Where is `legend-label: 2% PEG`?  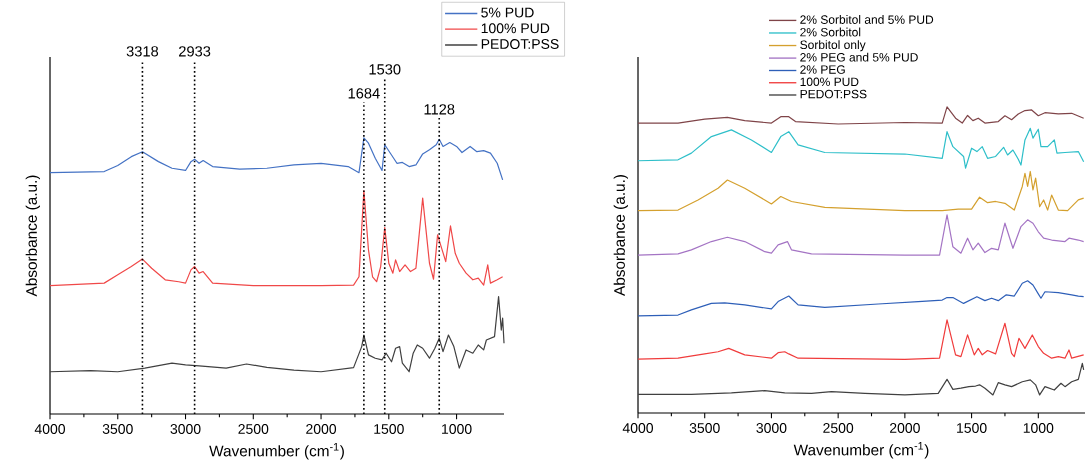 legend-label: 2% PEG is located at coordinates (822, 69).